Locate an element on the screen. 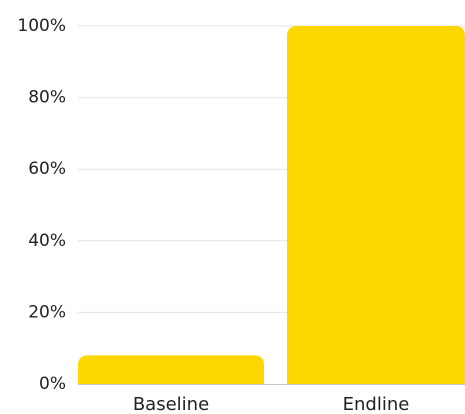 The width and height of the screenshot is (465, 414). y-tick-label: 40% is located at coordinates (47, 241).